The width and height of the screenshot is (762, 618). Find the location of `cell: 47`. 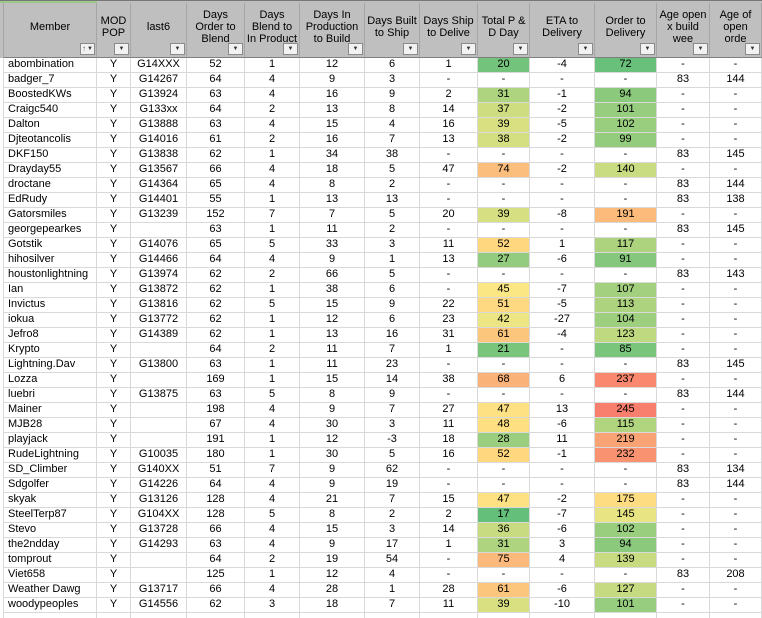

cell: 47 is located at coordinates (449, 170).